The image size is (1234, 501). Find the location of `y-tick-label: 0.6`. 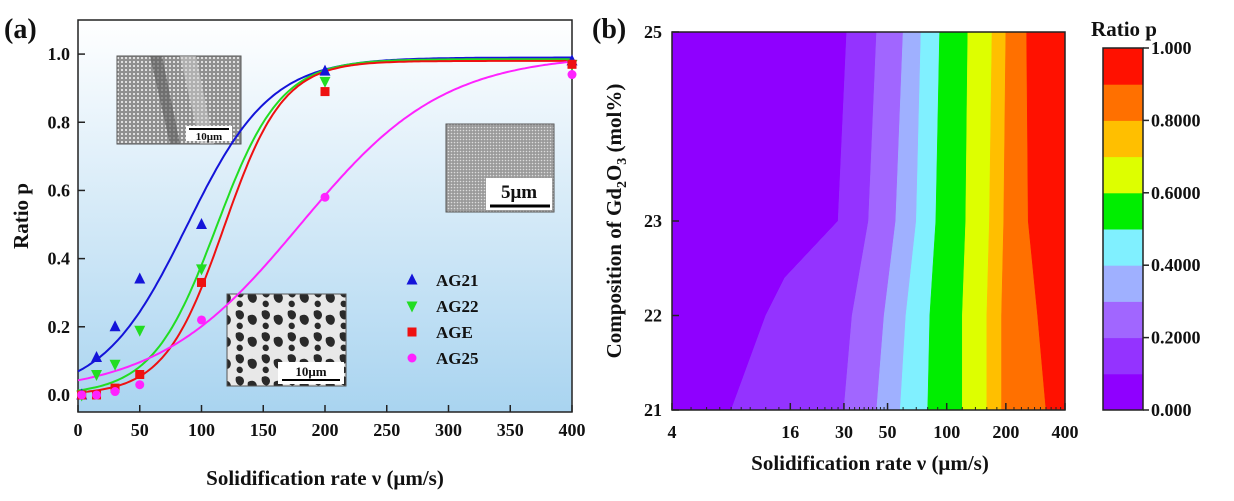

y-tick-label: 0.6 is located at coordinates (59, 190).